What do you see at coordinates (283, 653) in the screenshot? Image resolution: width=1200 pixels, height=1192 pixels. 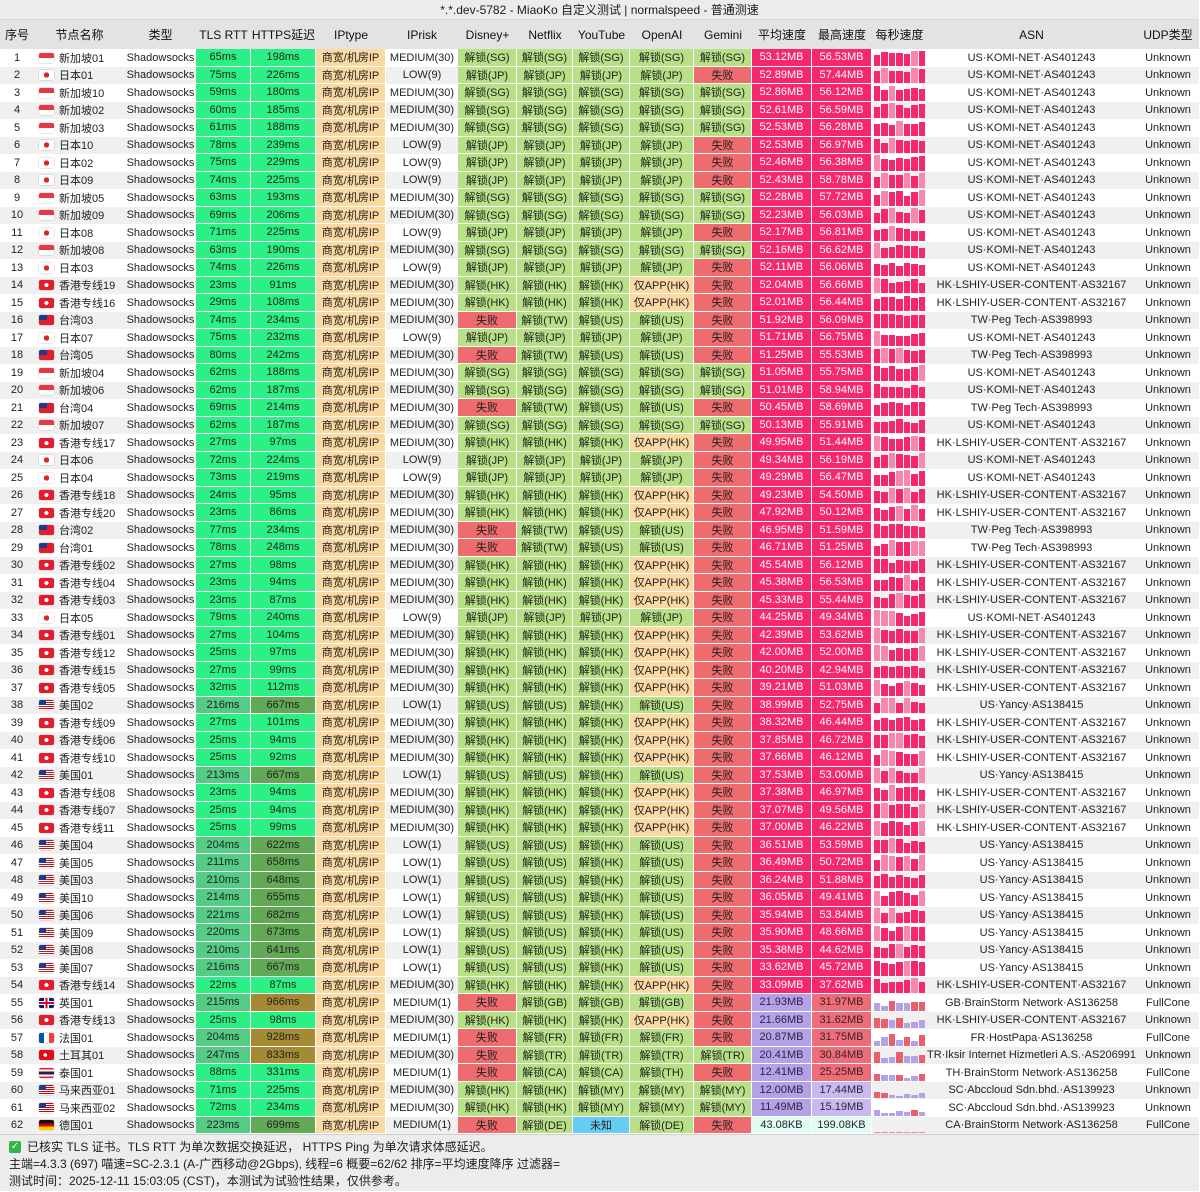 I see `https-latency: 97ms` at bounding box center [283, 653].